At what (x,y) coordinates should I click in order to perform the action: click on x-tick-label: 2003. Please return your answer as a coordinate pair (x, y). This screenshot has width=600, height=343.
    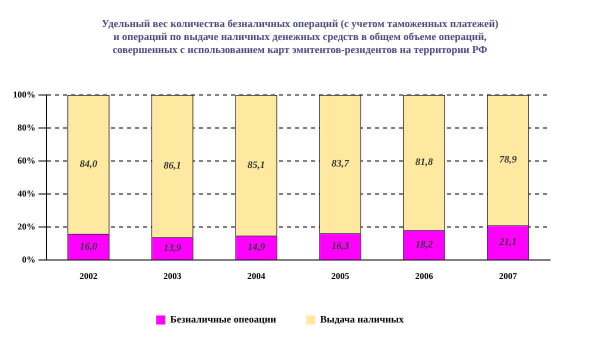
    Looking at the image, I should click on (172, 275).